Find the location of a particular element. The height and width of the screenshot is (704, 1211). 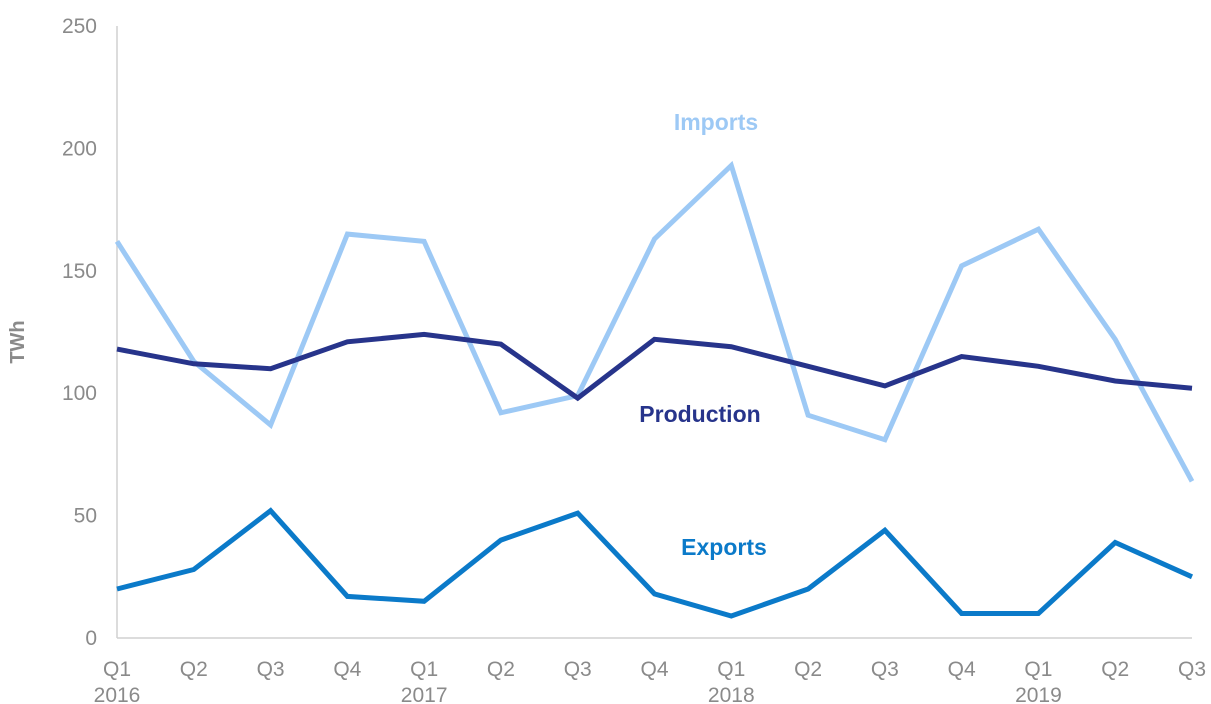

year-label: 2016 is located at coordinates (117, 694).